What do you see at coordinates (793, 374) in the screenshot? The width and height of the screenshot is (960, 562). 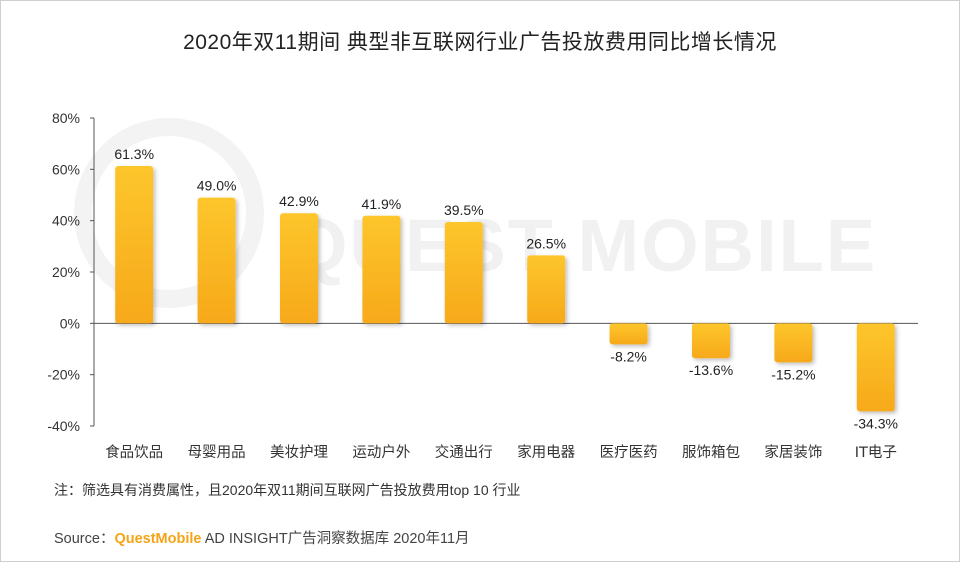 I see `bar-value-label: -15.2%` at bounding box center [793, 374].